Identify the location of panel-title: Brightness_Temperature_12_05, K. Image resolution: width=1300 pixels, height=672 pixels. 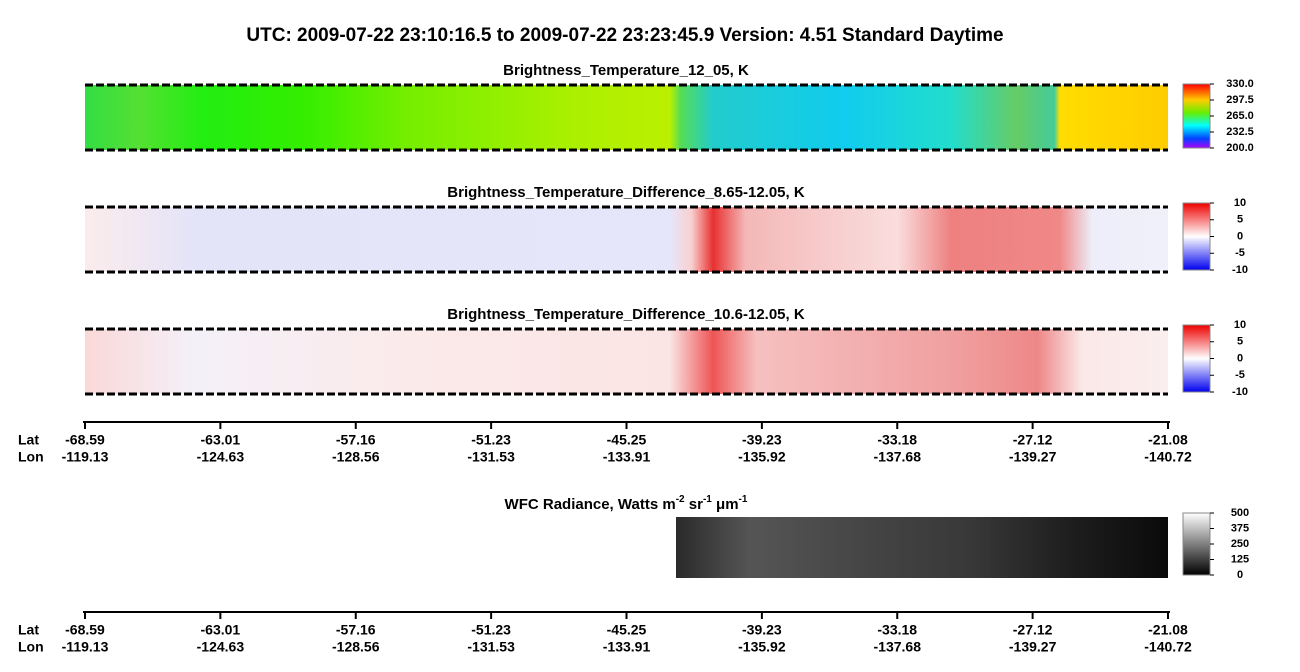
(626, 70).